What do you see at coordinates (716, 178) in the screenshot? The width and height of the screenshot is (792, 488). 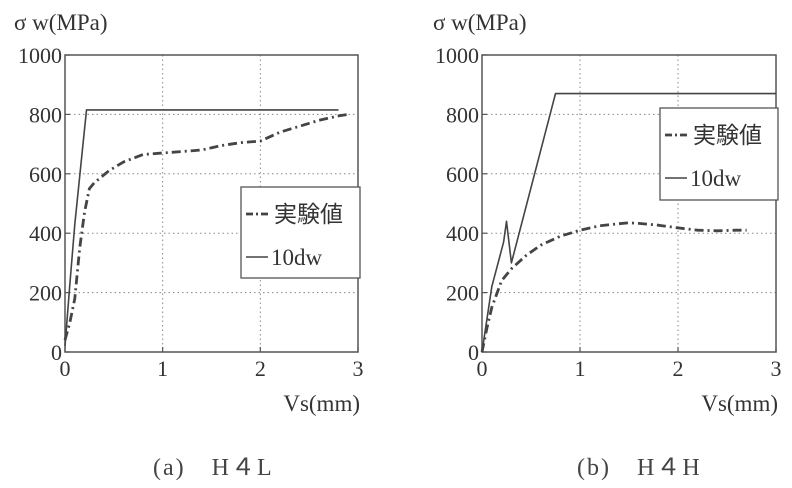 I see `panel-b-legend-label-10dw: 10dw` at bounding box center [716, 178].